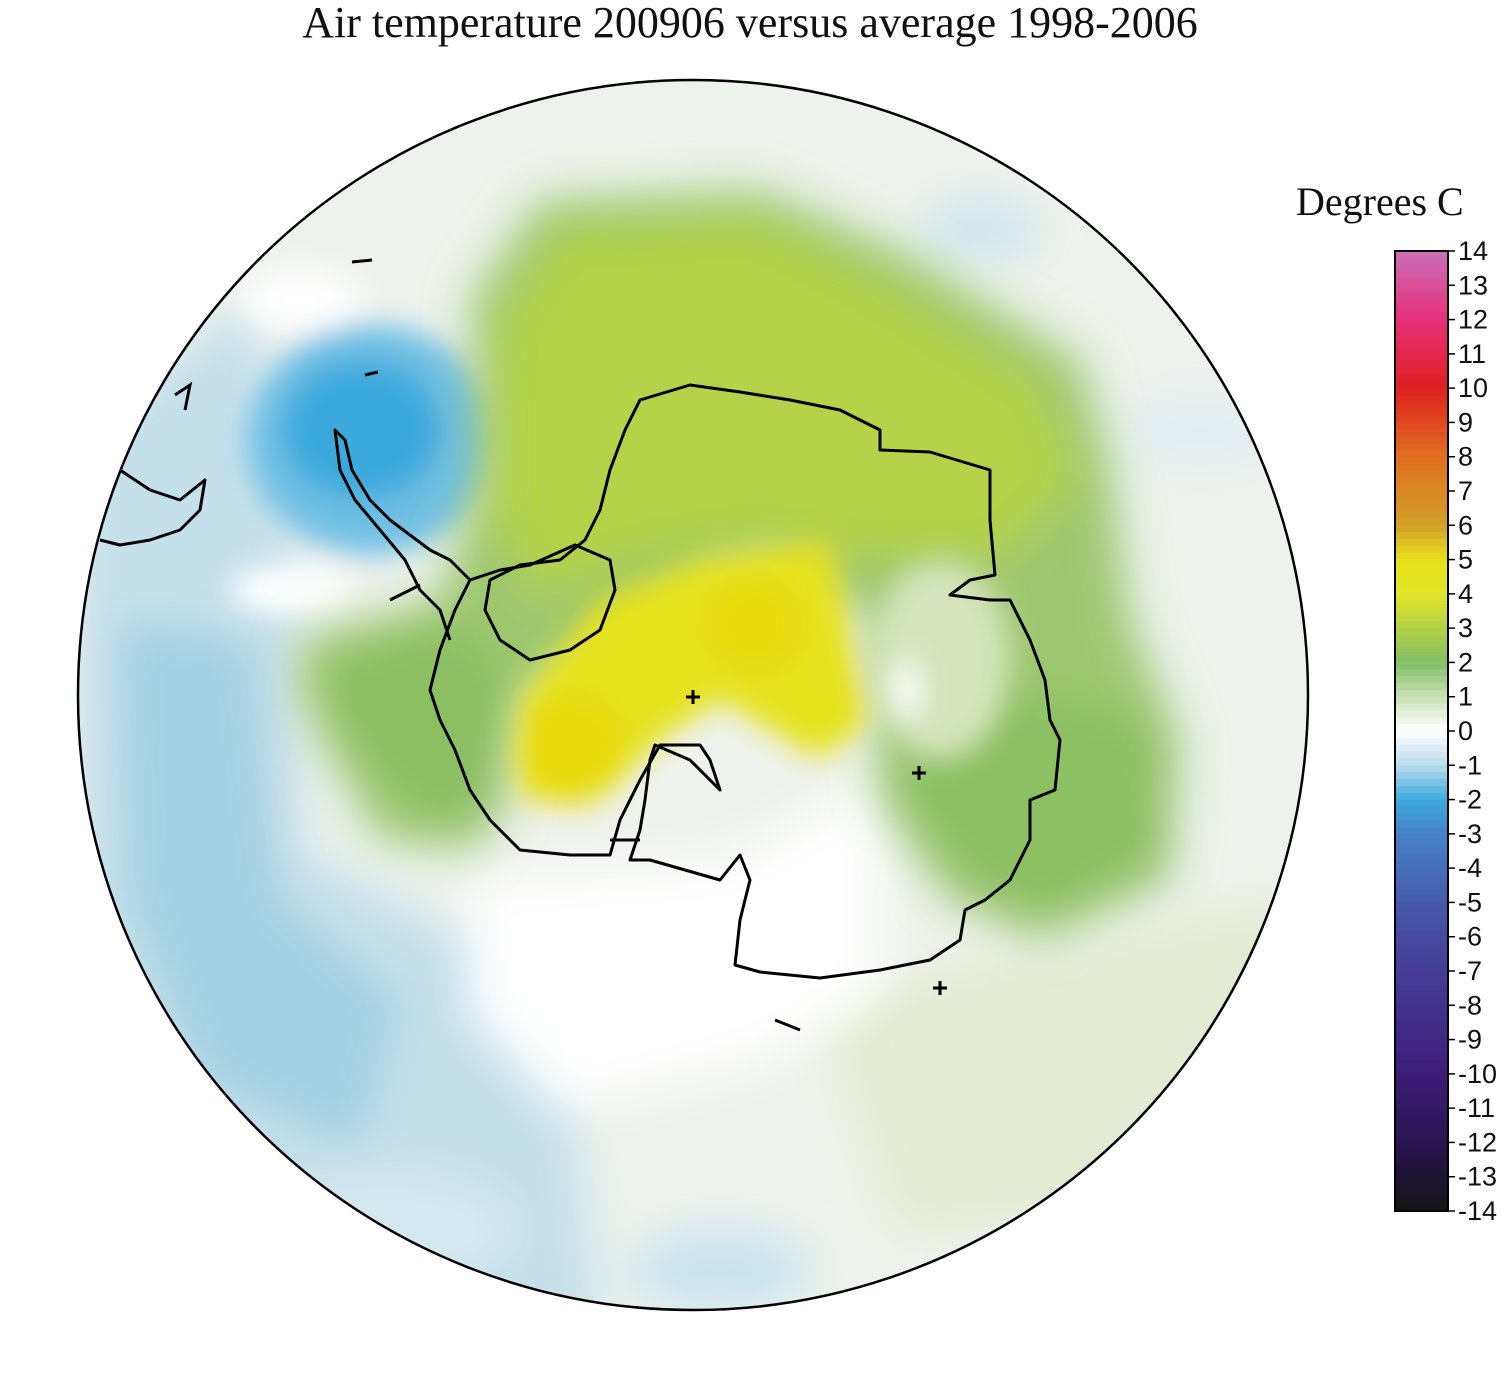  I want to click on scale-tick-label: -1, so click(1470, 765).